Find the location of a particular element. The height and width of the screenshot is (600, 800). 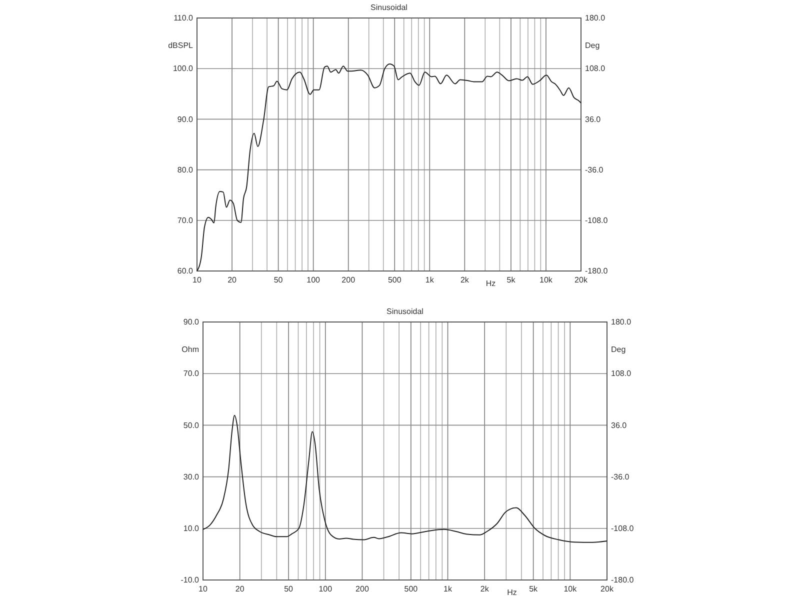

y-tick-label: 30.0 is located at coordinates (191, 477).